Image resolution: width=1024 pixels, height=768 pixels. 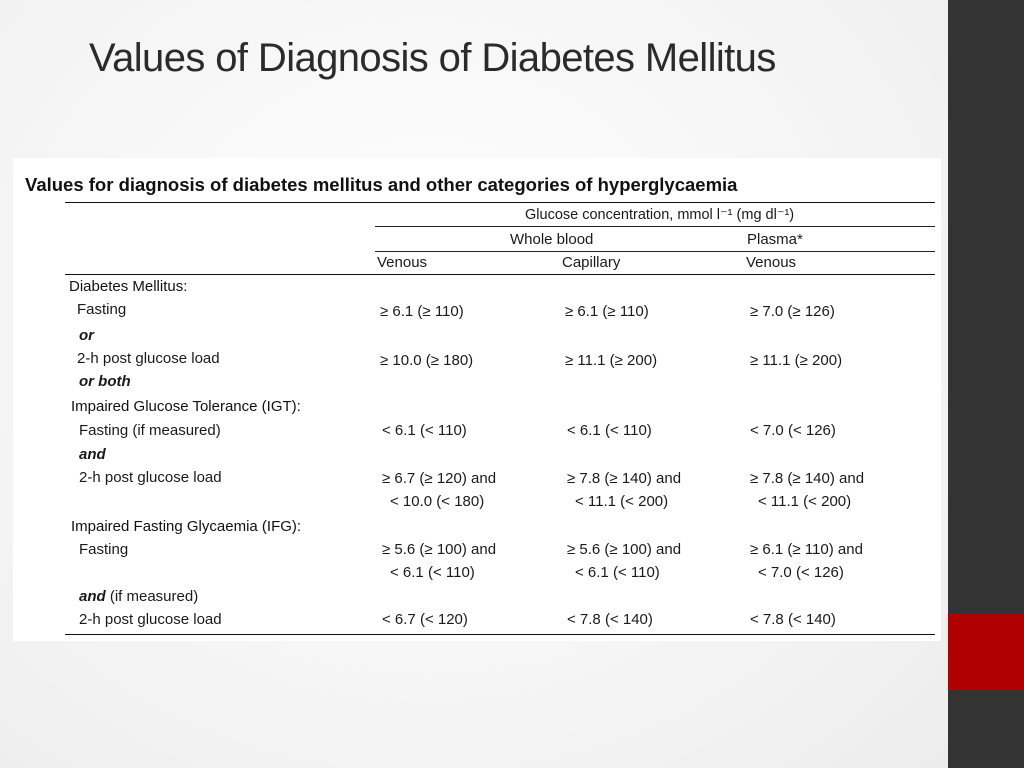 What do you see at coordinates (624, 549) in the screenshot?
I see `ifg-fasting-capillary-1: ≥ 5.6 (≥ 100) and` at bounding box center [624, 549].